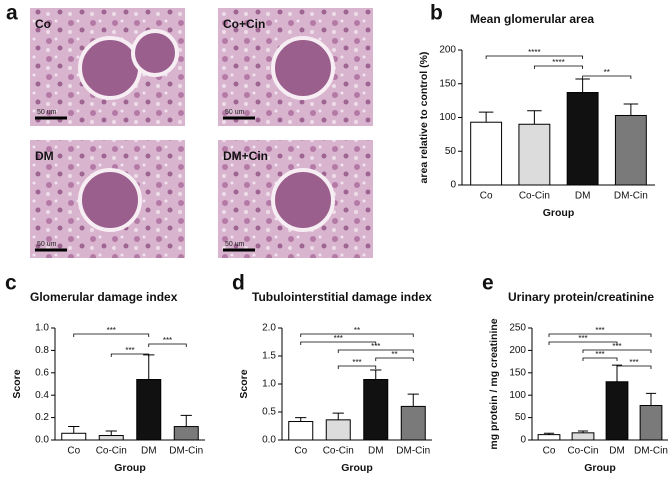 Image resolution: width=672 pixels, height=490 pixels. I want to click on panel-letter: b, so click(436, 13).